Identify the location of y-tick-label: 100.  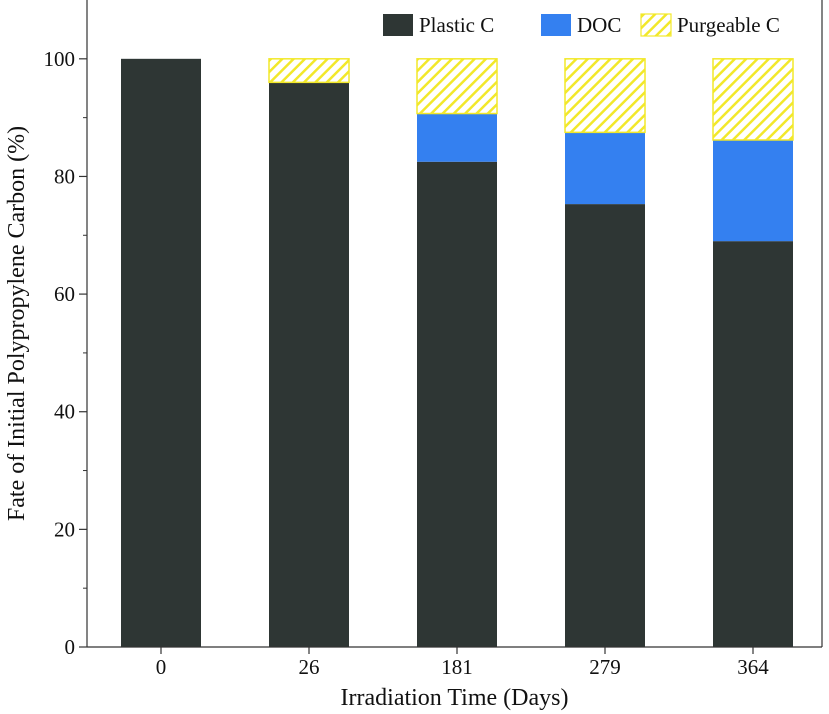
(60, 59).